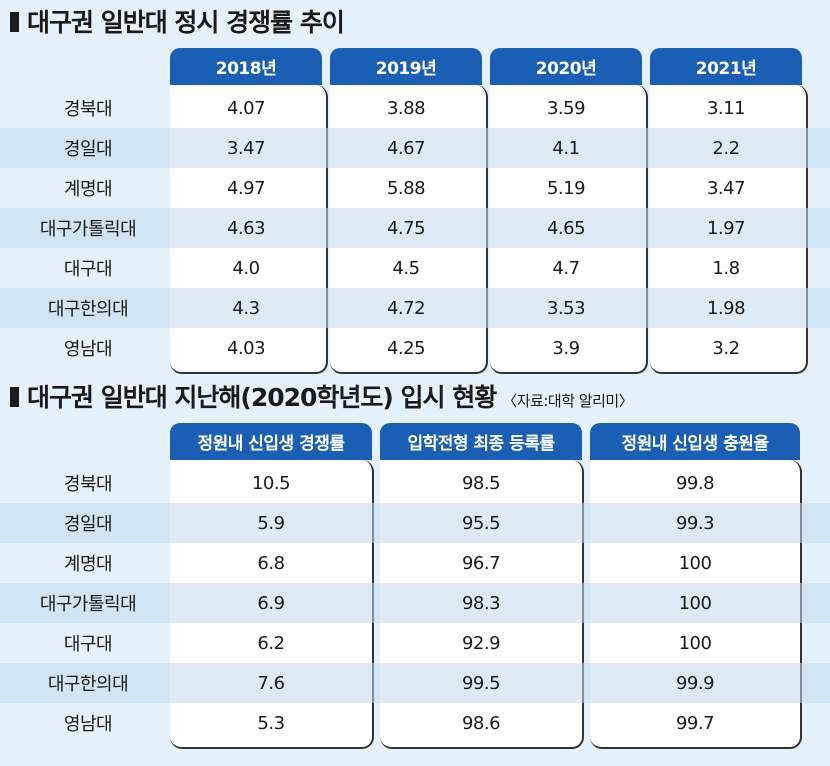  What do you see at coordinates (695, 723) in the screenshot?
I see `data-cell: 99.7` at bounding box center [695, 723].